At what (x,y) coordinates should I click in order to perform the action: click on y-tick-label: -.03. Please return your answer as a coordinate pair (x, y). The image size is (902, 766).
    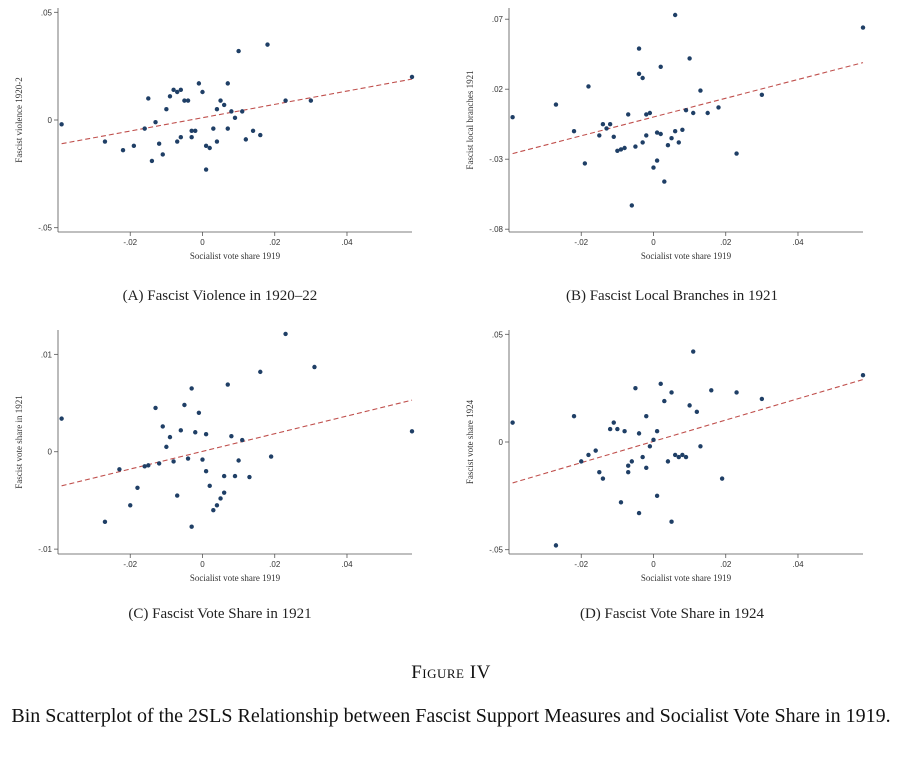
    Looking at the image, I should click on (496, 159).